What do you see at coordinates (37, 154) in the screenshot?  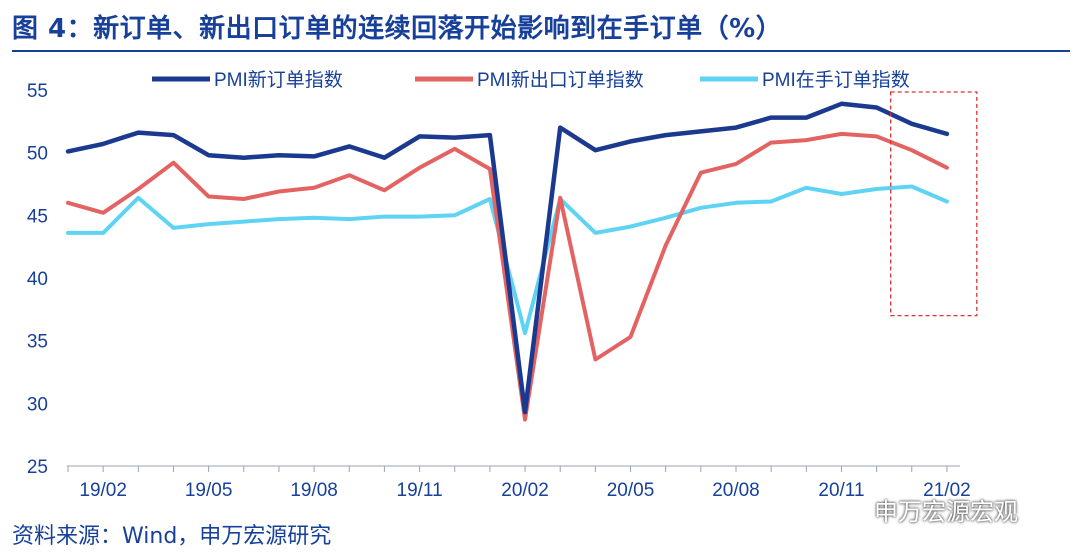 I see `y-tick-label: 50` at bounding box center [37, 154].